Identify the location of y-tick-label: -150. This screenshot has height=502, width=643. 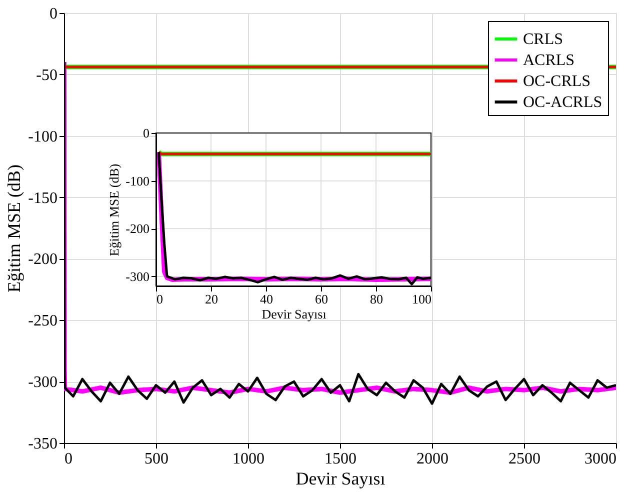
(43, 198).